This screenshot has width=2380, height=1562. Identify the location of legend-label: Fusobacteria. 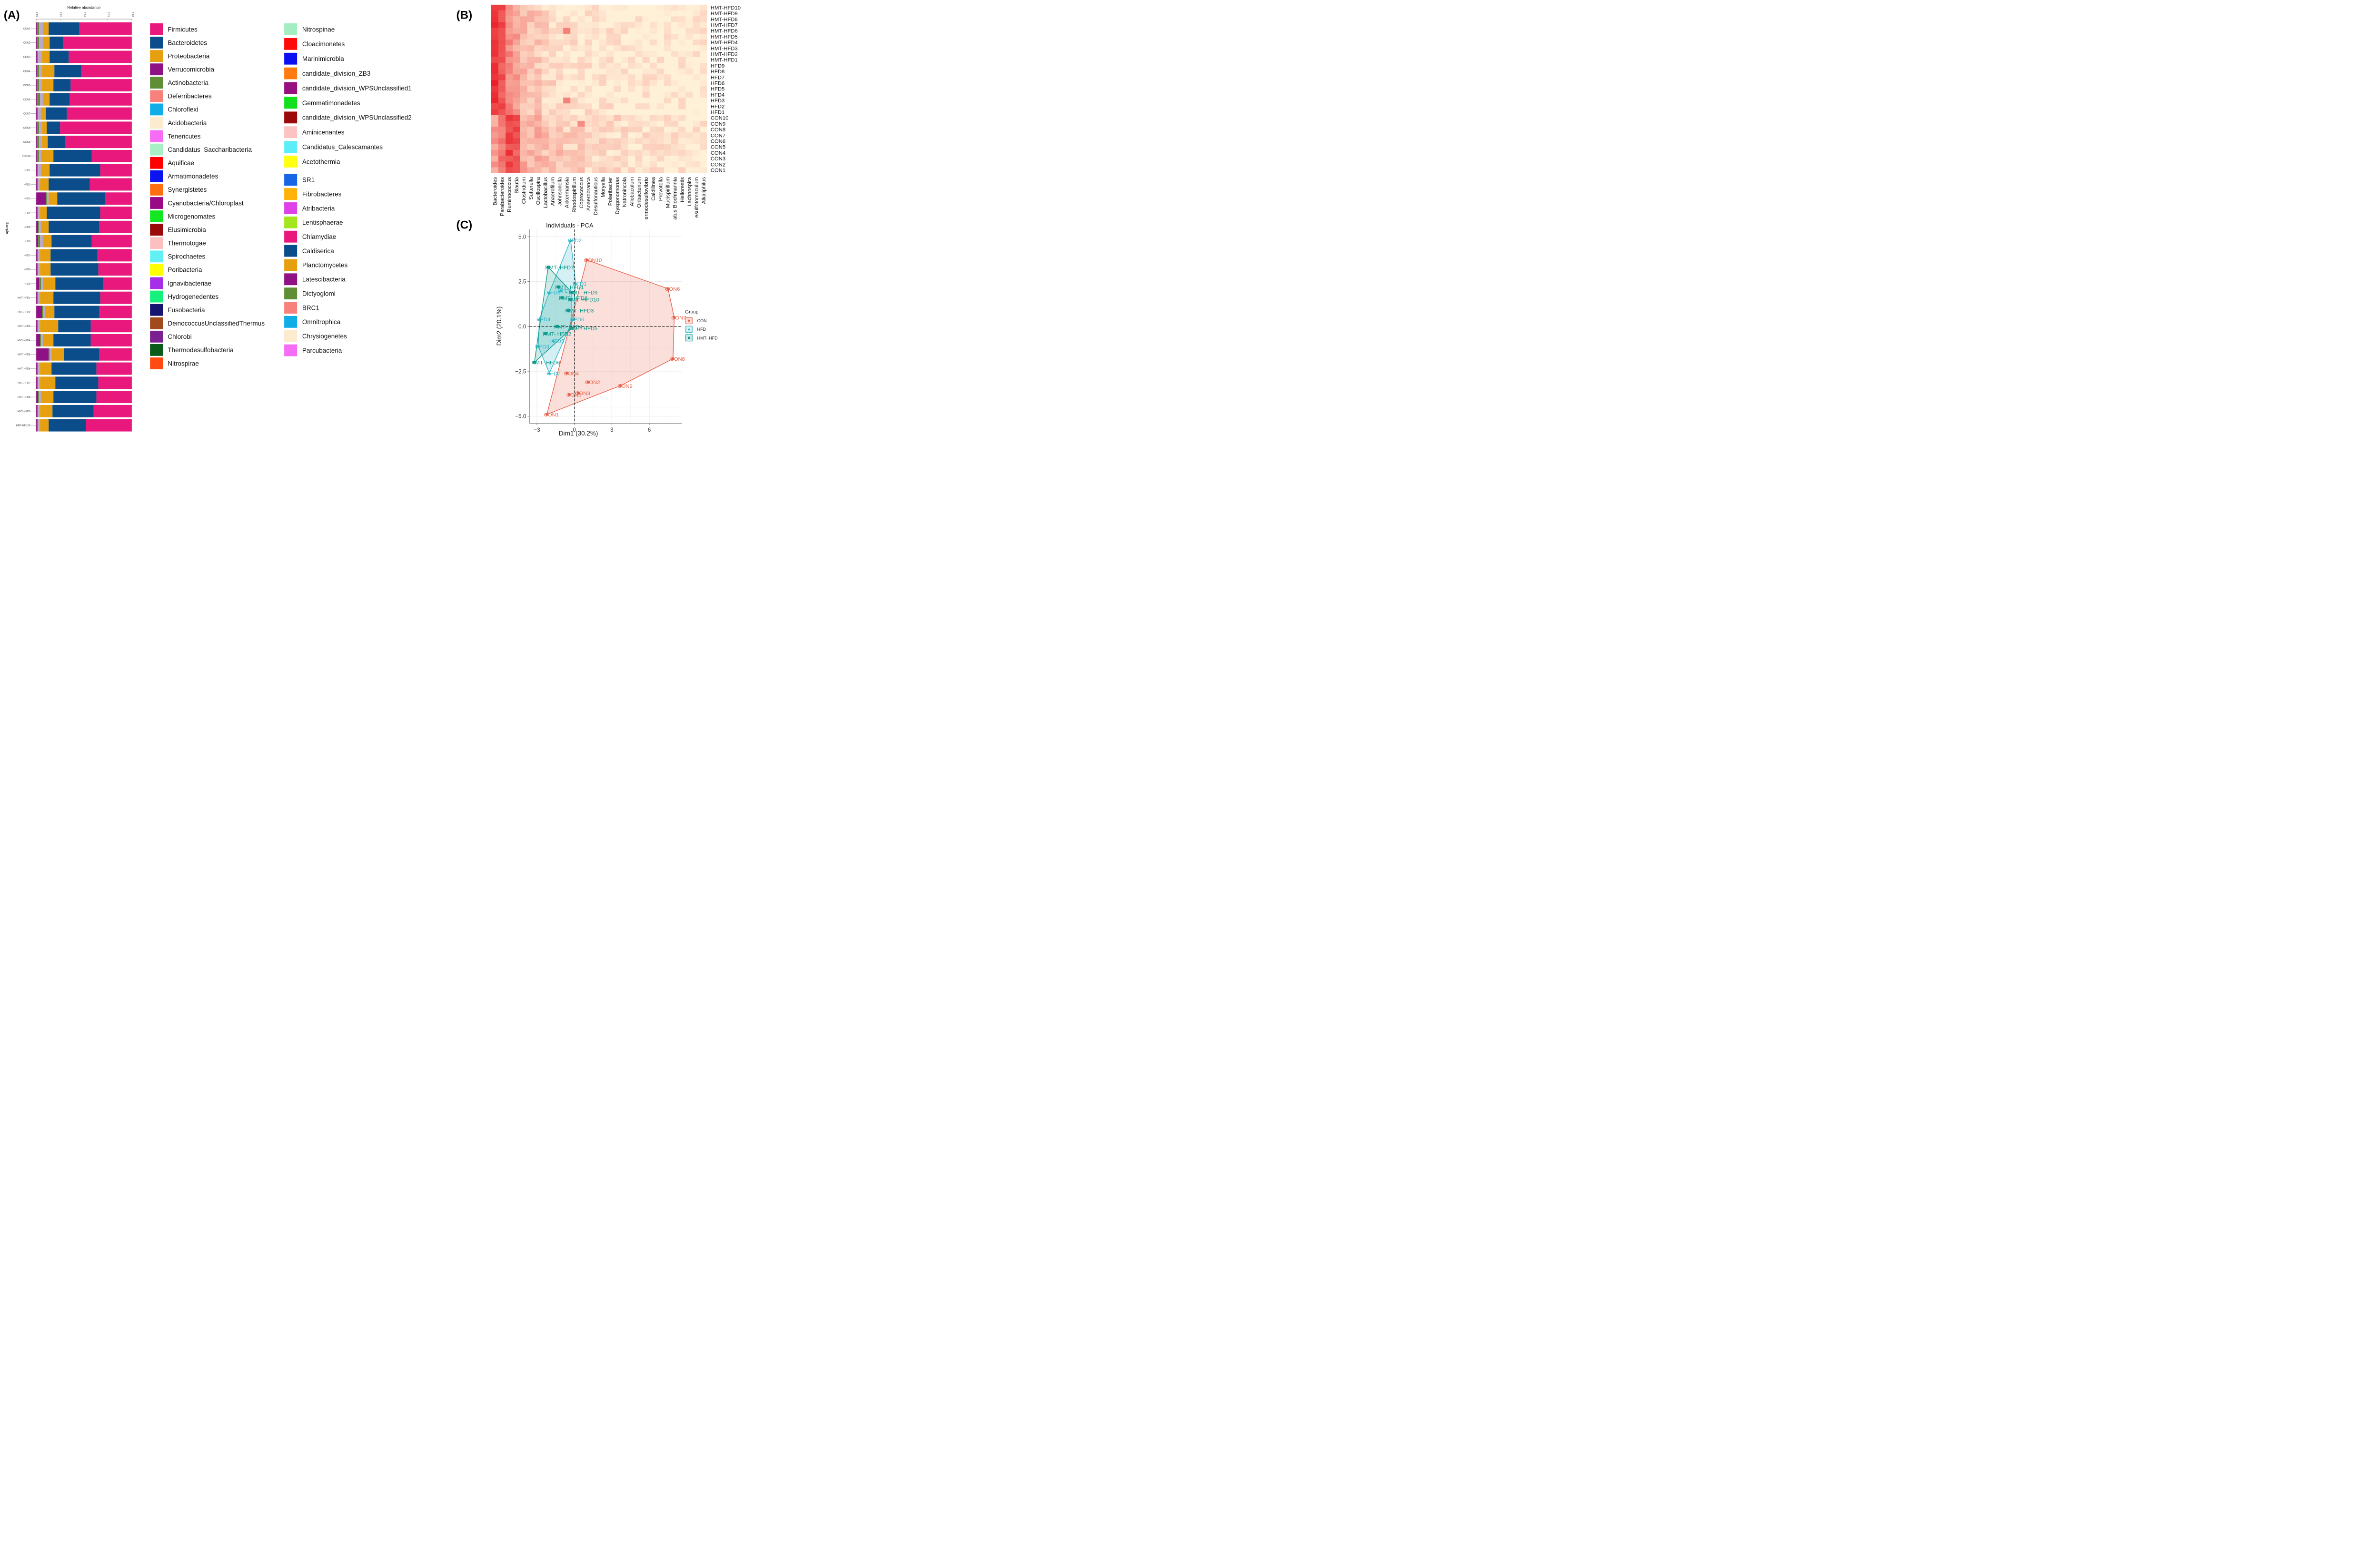
(186, 310).